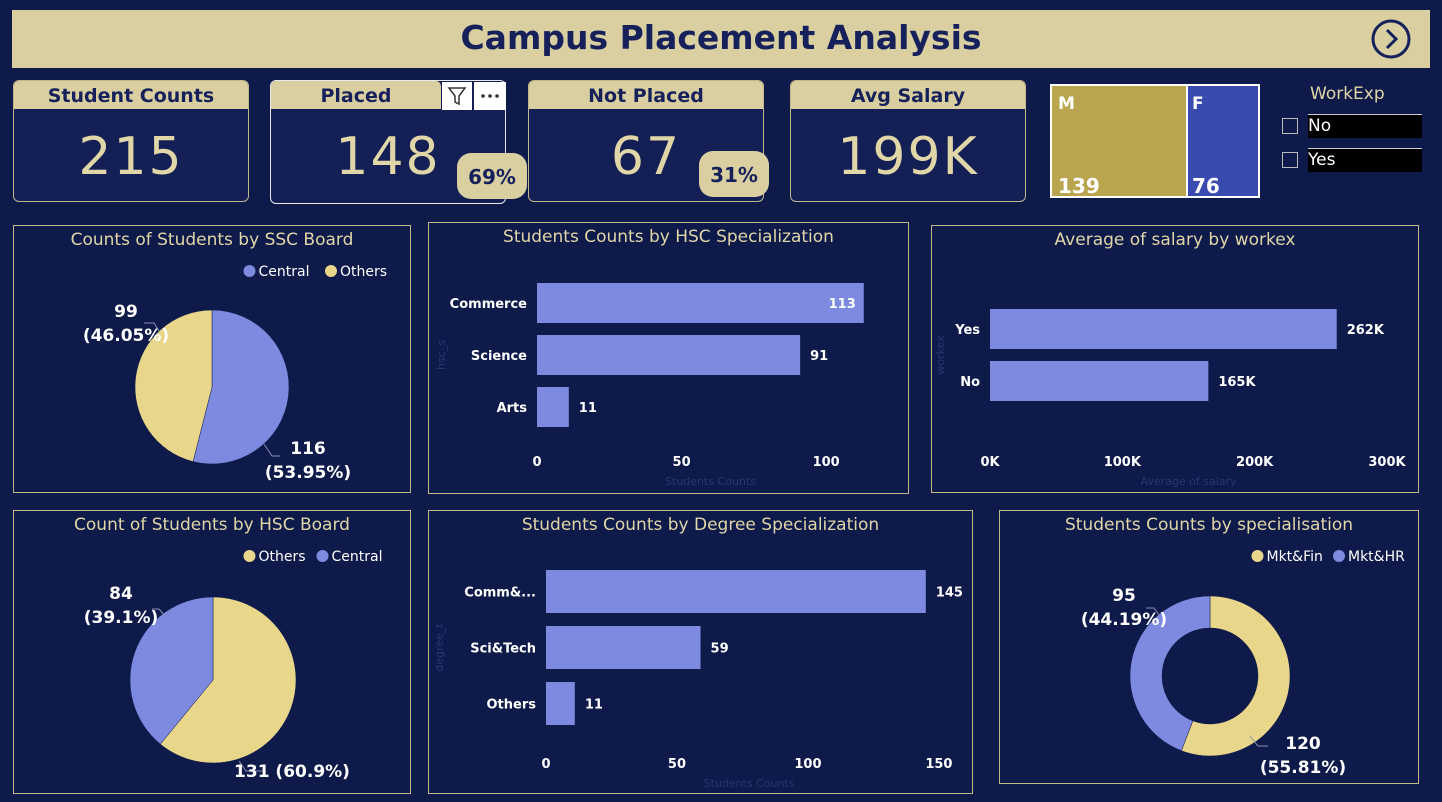 This screenshot has height=802, width=1442. I want to click on slicer-title: WorkExp, so click(1347, 94).